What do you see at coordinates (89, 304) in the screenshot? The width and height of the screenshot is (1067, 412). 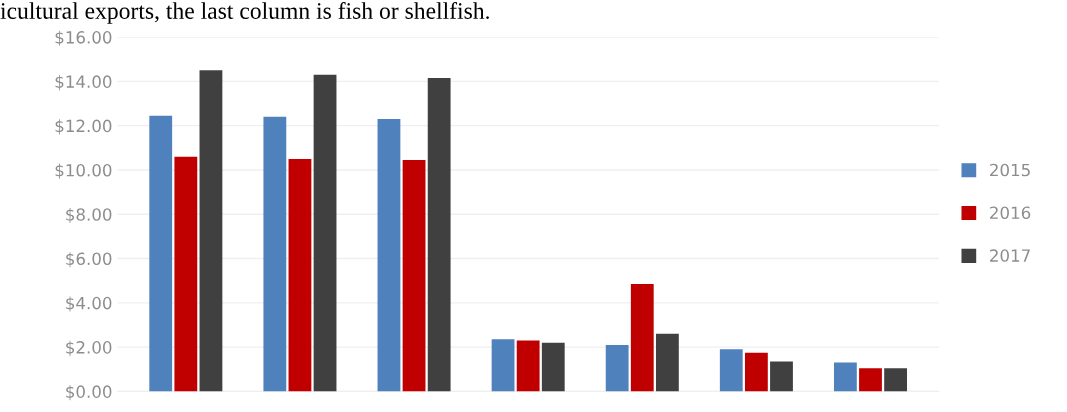 I see `y-tick-label: $4.00` at bounding box center [89, 304].